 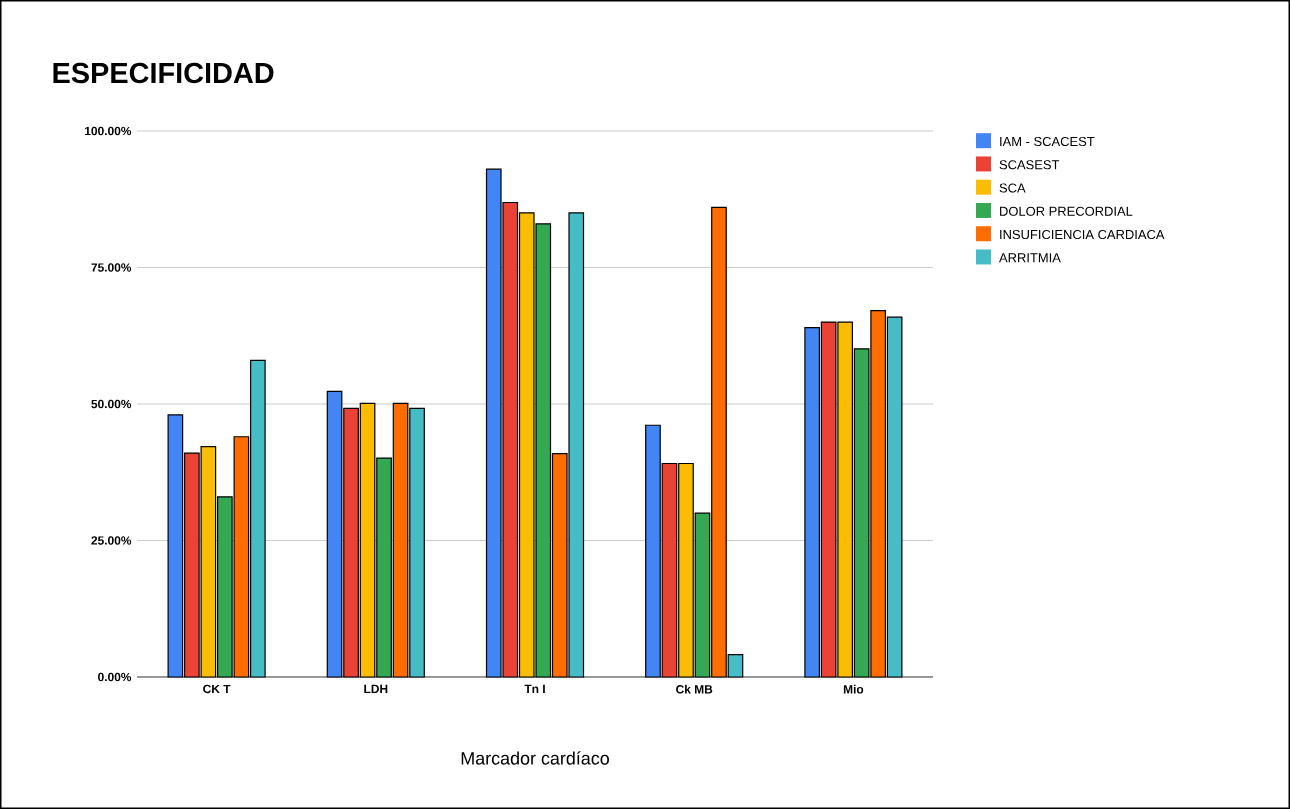 What do you see at coordinates (853, 689) in the screenshot?
I see `x-tick-label: Mio` at bounding box center [853, 689].